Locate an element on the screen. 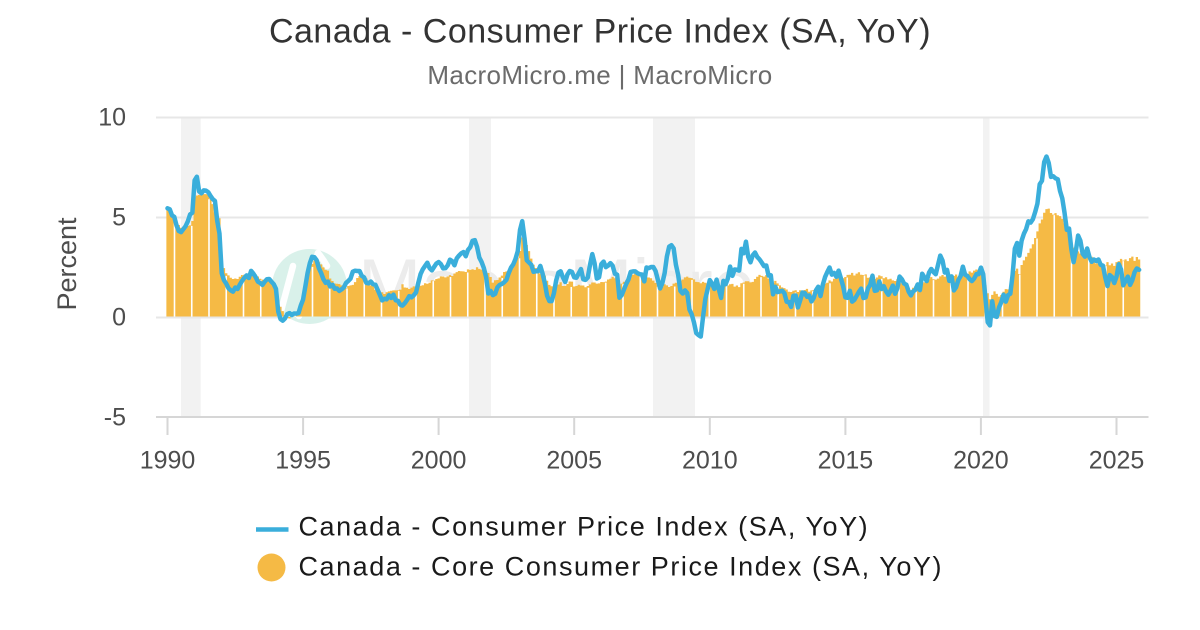  svg-text: 1995 is located at coordinates (303, 461).